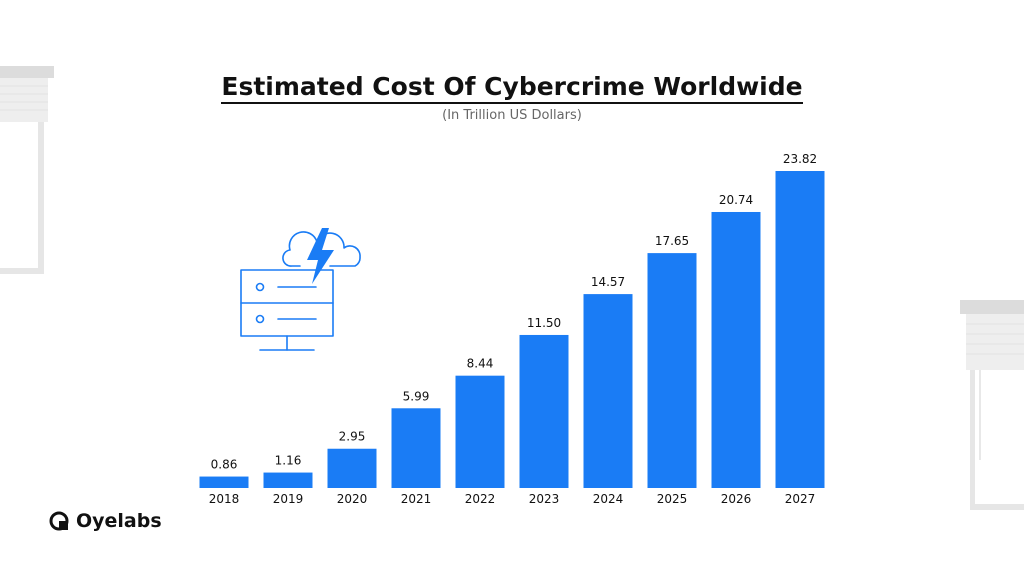 This screenshot has height=576, width=1024. Describe the element at coordinates (480, 364) in the screenshot. I see `value-label-2022: 8.44` at that location.